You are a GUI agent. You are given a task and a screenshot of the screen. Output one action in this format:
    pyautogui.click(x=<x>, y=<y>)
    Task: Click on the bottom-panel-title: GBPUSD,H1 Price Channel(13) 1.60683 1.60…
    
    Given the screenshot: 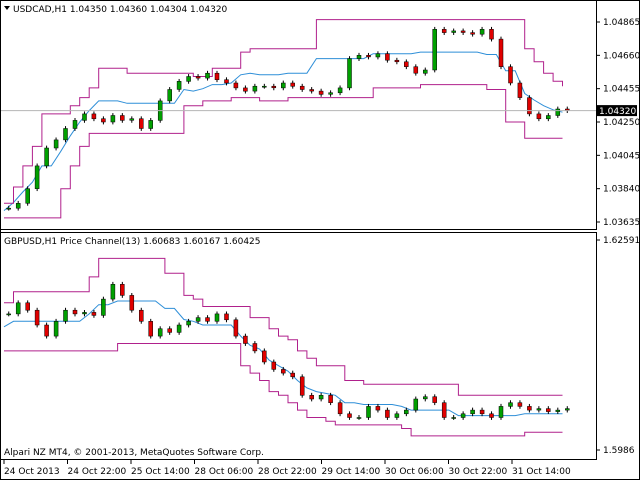 What is the action you would take?
    pyautogui.click(x=132, y=242)
    